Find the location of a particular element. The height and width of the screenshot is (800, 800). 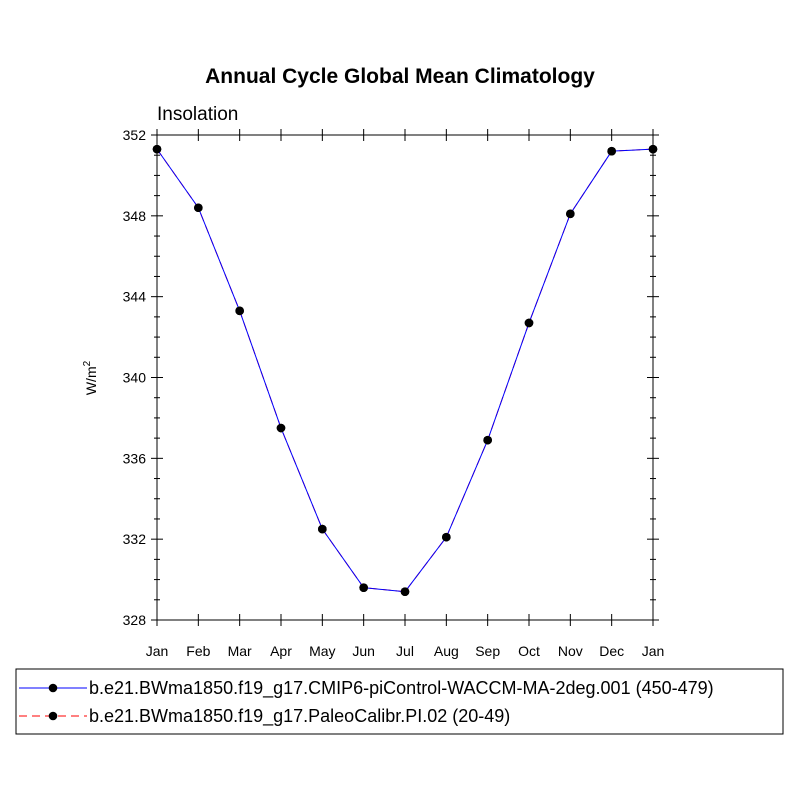

x-tick-label: Jul is located at coordinates (405, 651).